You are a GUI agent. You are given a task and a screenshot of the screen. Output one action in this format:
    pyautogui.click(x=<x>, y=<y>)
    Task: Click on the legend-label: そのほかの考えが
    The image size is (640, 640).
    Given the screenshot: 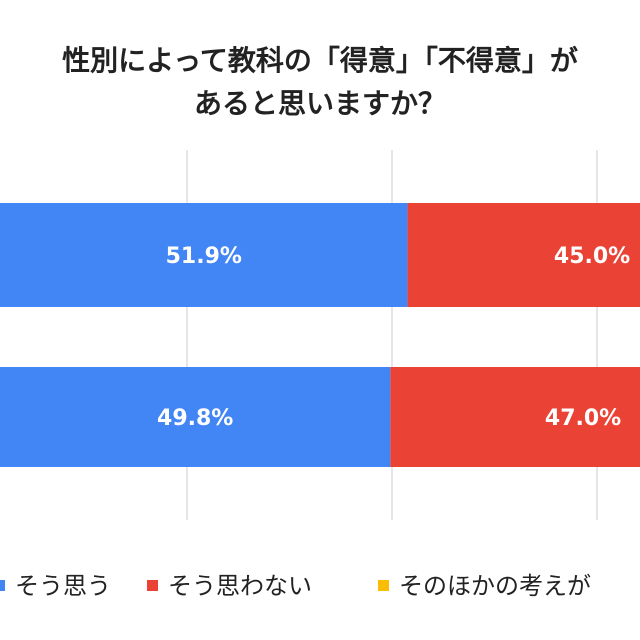 What is the action you would take?
    pyautogui.click(x=495, y=586)
    